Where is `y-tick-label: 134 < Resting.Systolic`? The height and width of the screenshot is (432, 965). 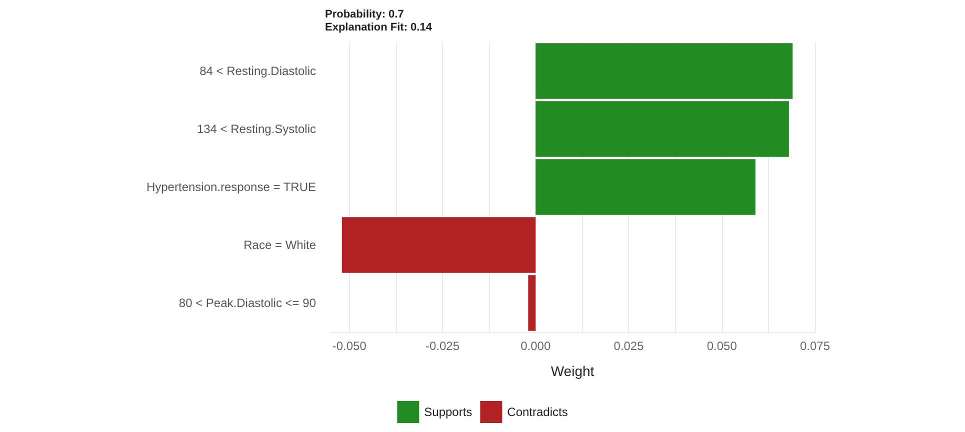
y-tick-label: 134 < Resting.Systolic is located at coordinates (256, 129).